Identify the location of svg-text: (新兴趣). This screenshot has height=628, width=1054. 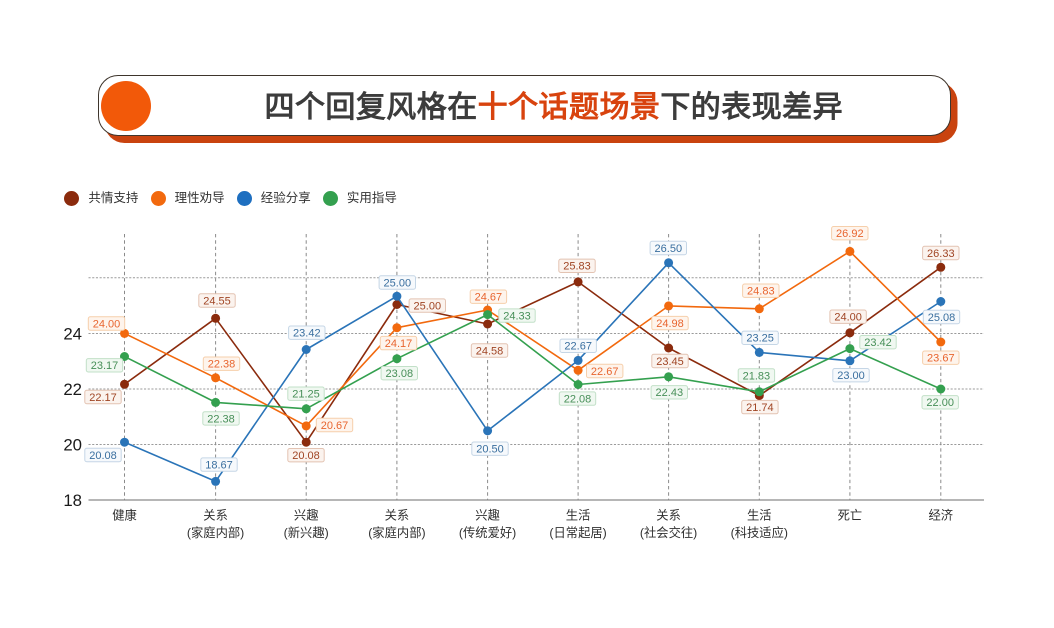
(306, 532).